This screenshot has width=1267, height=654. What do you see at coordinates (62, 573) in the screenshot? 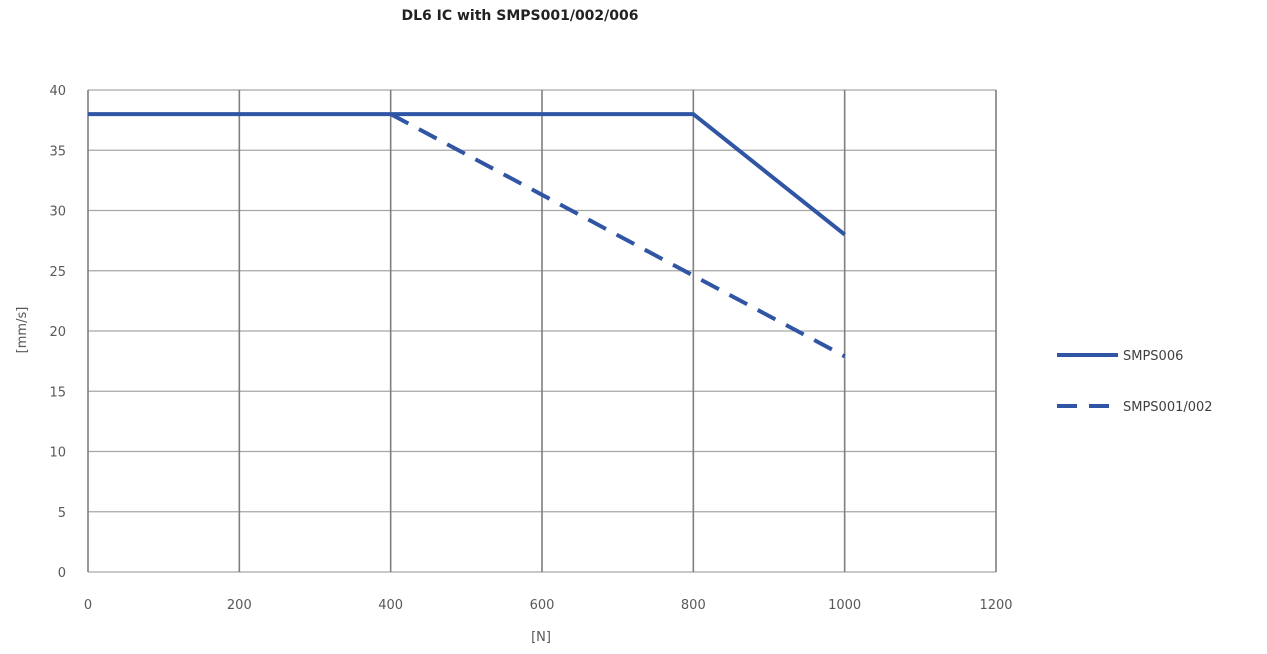
I see `y-tick-label: 0` at bounding box center [62, 573].